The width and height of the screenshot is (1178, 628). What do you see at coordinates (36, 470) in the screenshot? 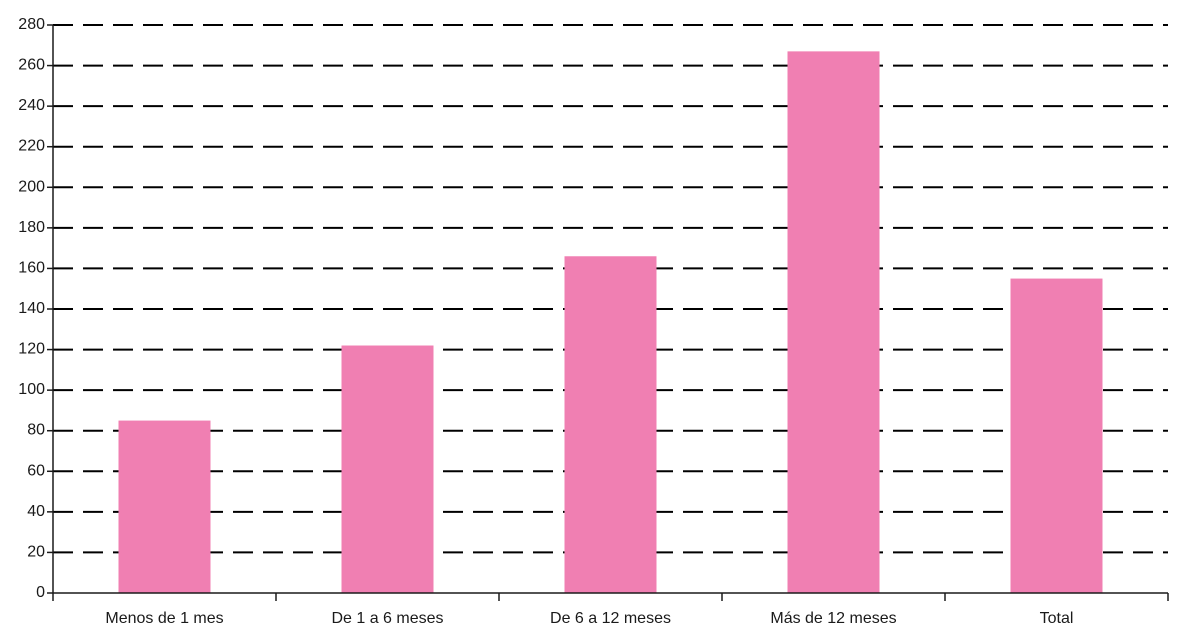
I see `y-tick-label-60: 60` at bounding box center [36, 470].